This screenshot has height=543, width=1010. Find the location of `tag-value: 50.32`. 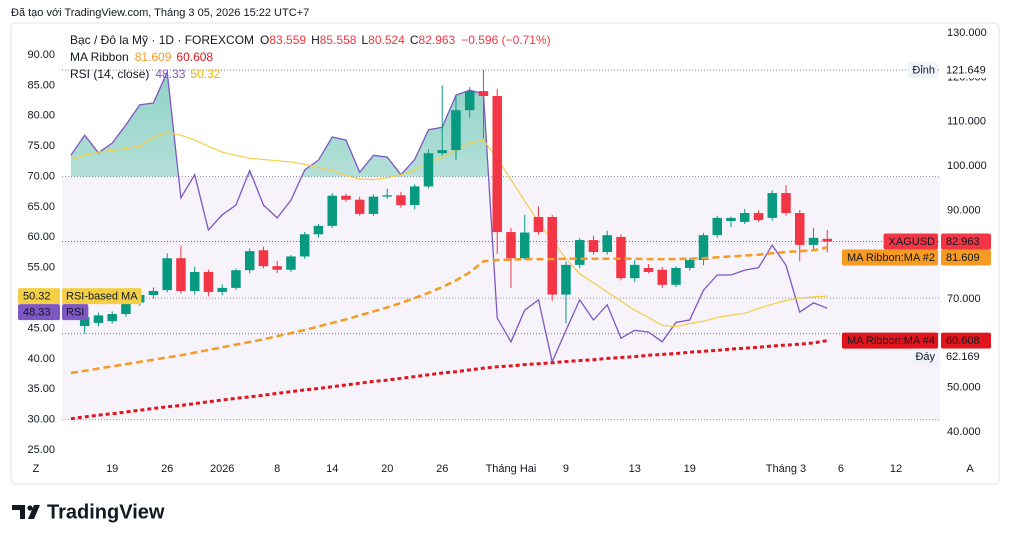

tag-value: 50.32 is located at coordinates (37, 297).